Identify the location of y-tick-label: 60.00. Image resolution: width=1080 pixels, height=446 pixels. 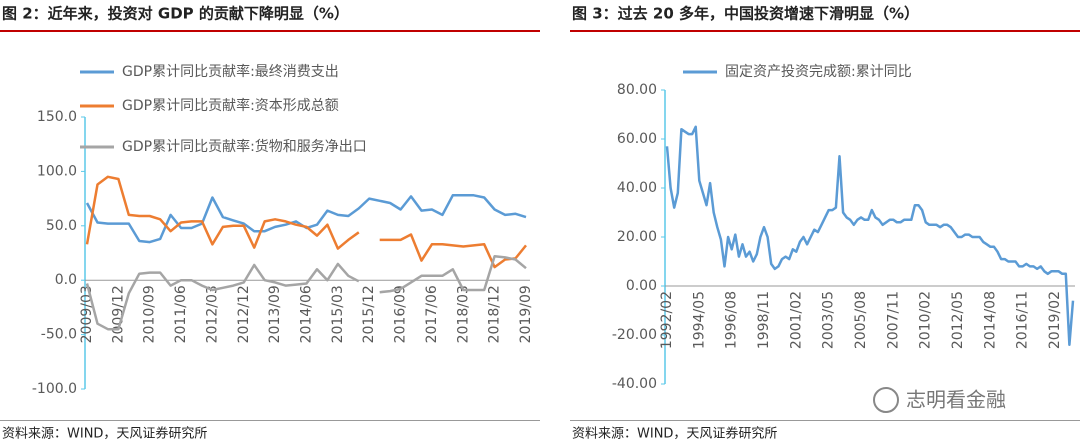
(637, 139).